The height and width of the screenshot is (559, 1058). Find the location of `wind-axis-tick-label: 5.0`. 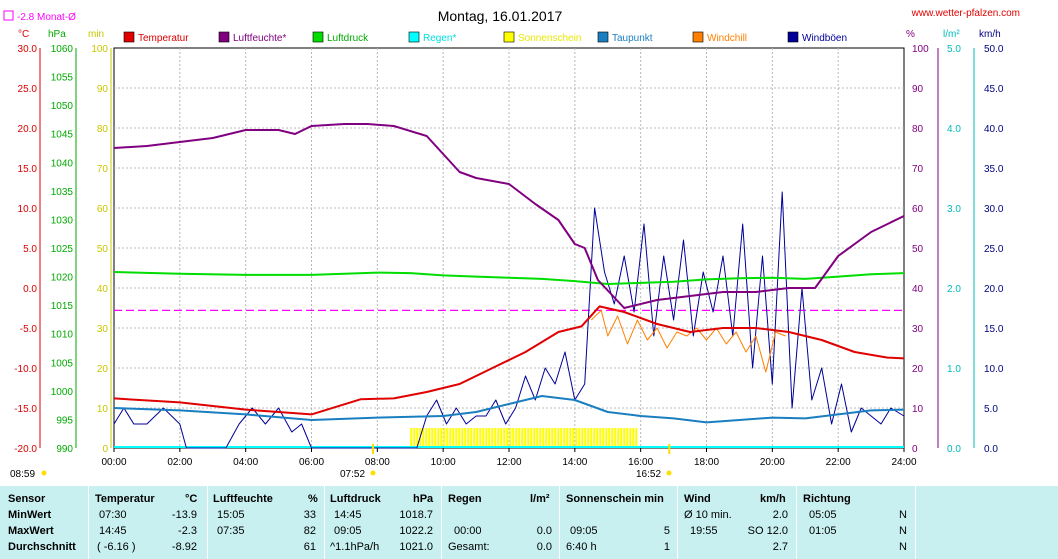

wind-axis-tick-label: 5.0 is located at coordinates (991, 409).